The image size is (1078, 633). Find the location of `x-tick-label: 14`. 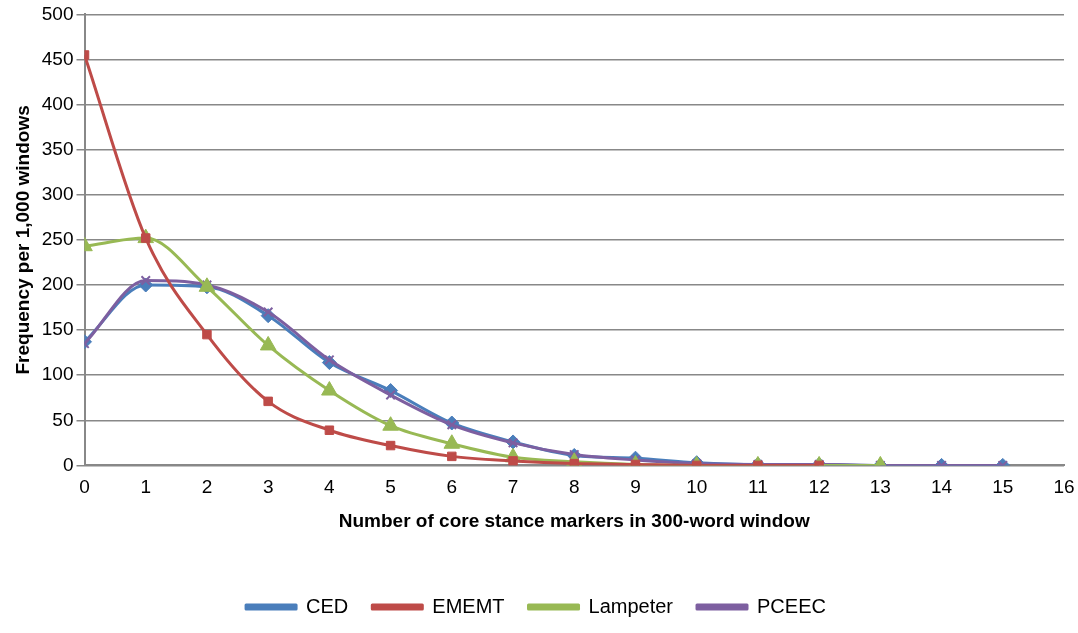

x-tick-label: 14 is located at coordinates (941, 487).